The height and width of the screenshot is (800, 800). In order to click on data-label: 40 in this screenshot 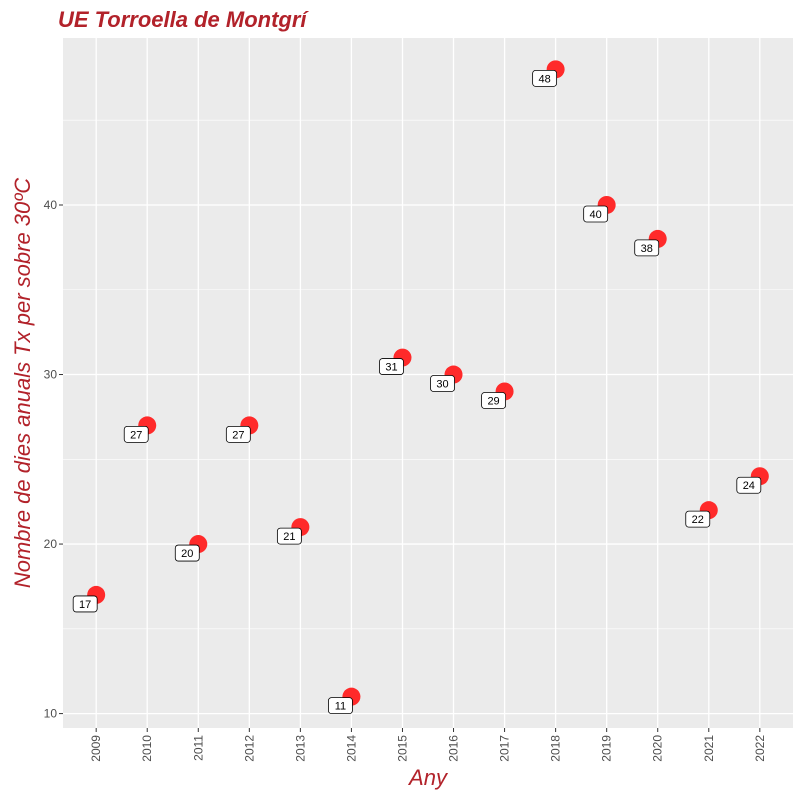, I will do `click(596, 214)`.